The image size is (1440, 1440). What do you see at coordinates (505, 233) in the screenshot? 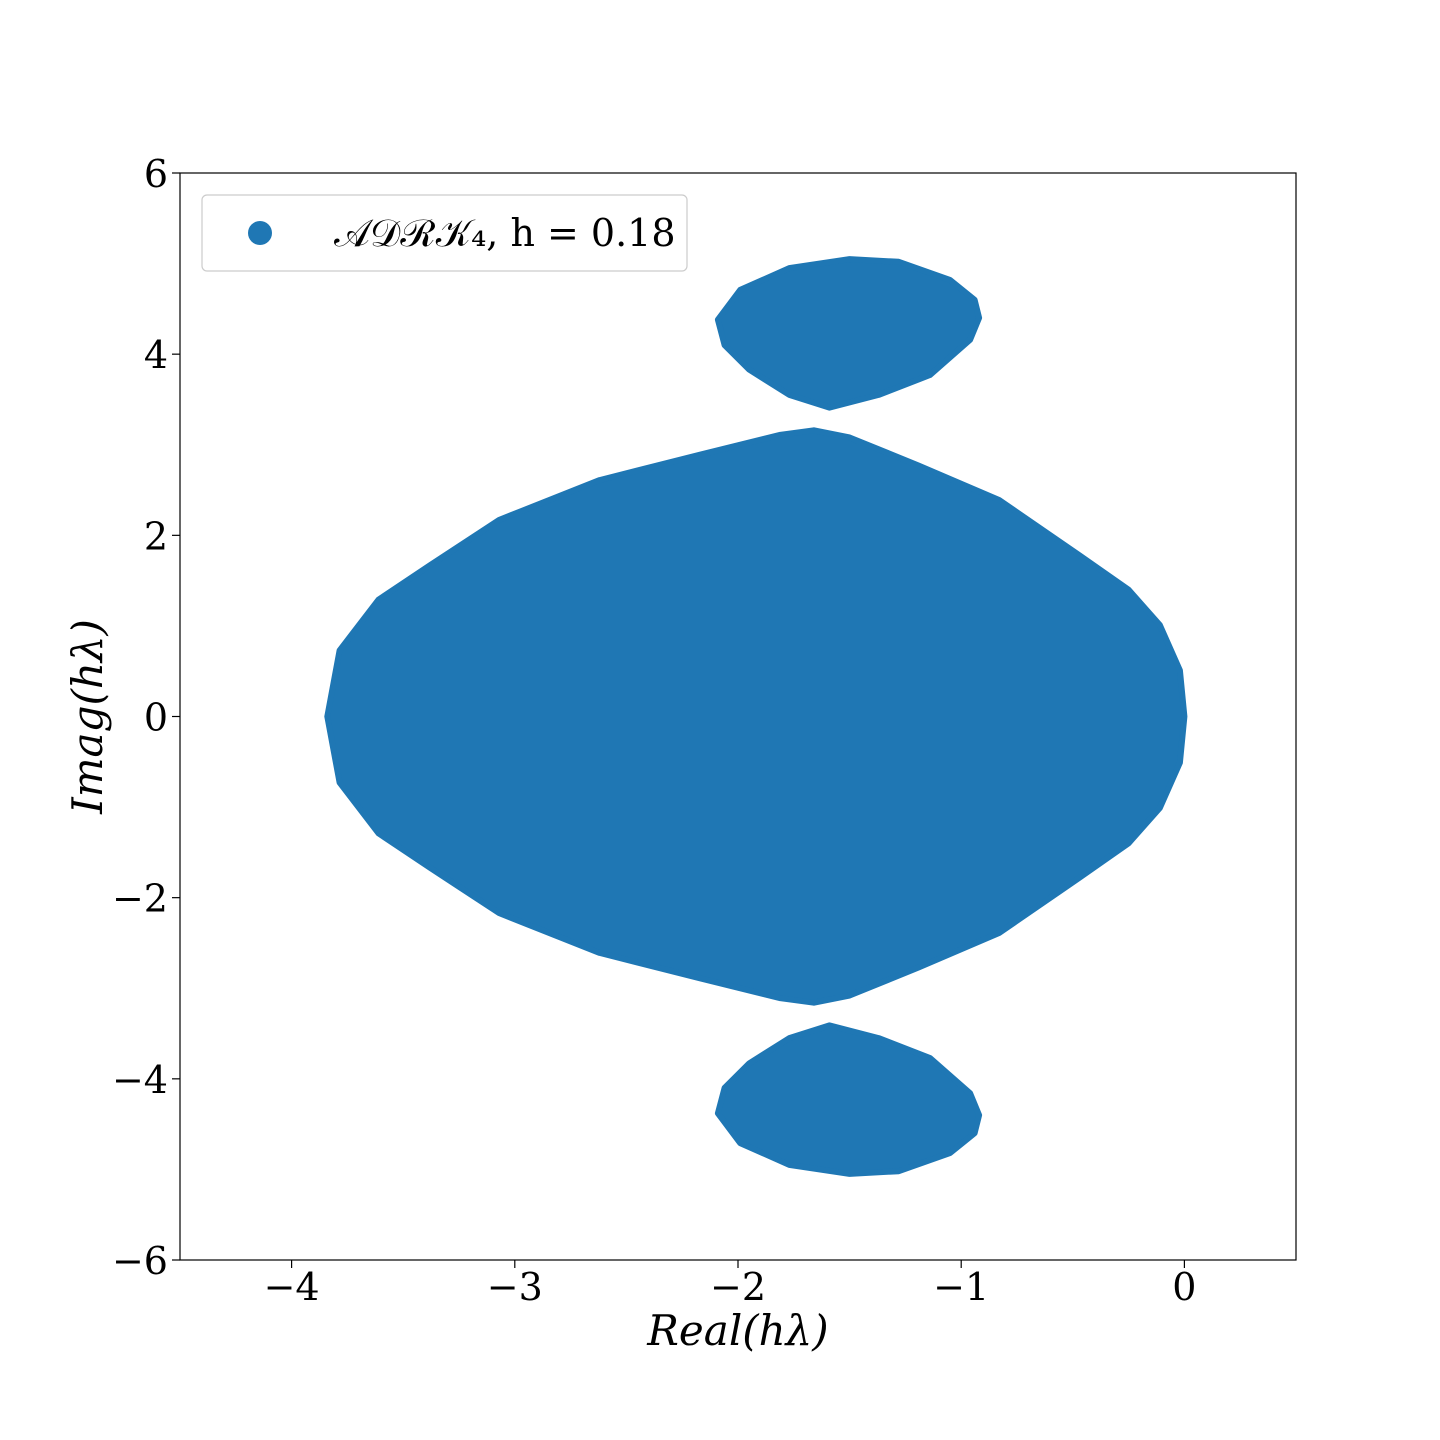
I see `legend-label: 𝒜𝒟ℛ𝒦₄, h = 0.18` at bounding box center [505, 233].